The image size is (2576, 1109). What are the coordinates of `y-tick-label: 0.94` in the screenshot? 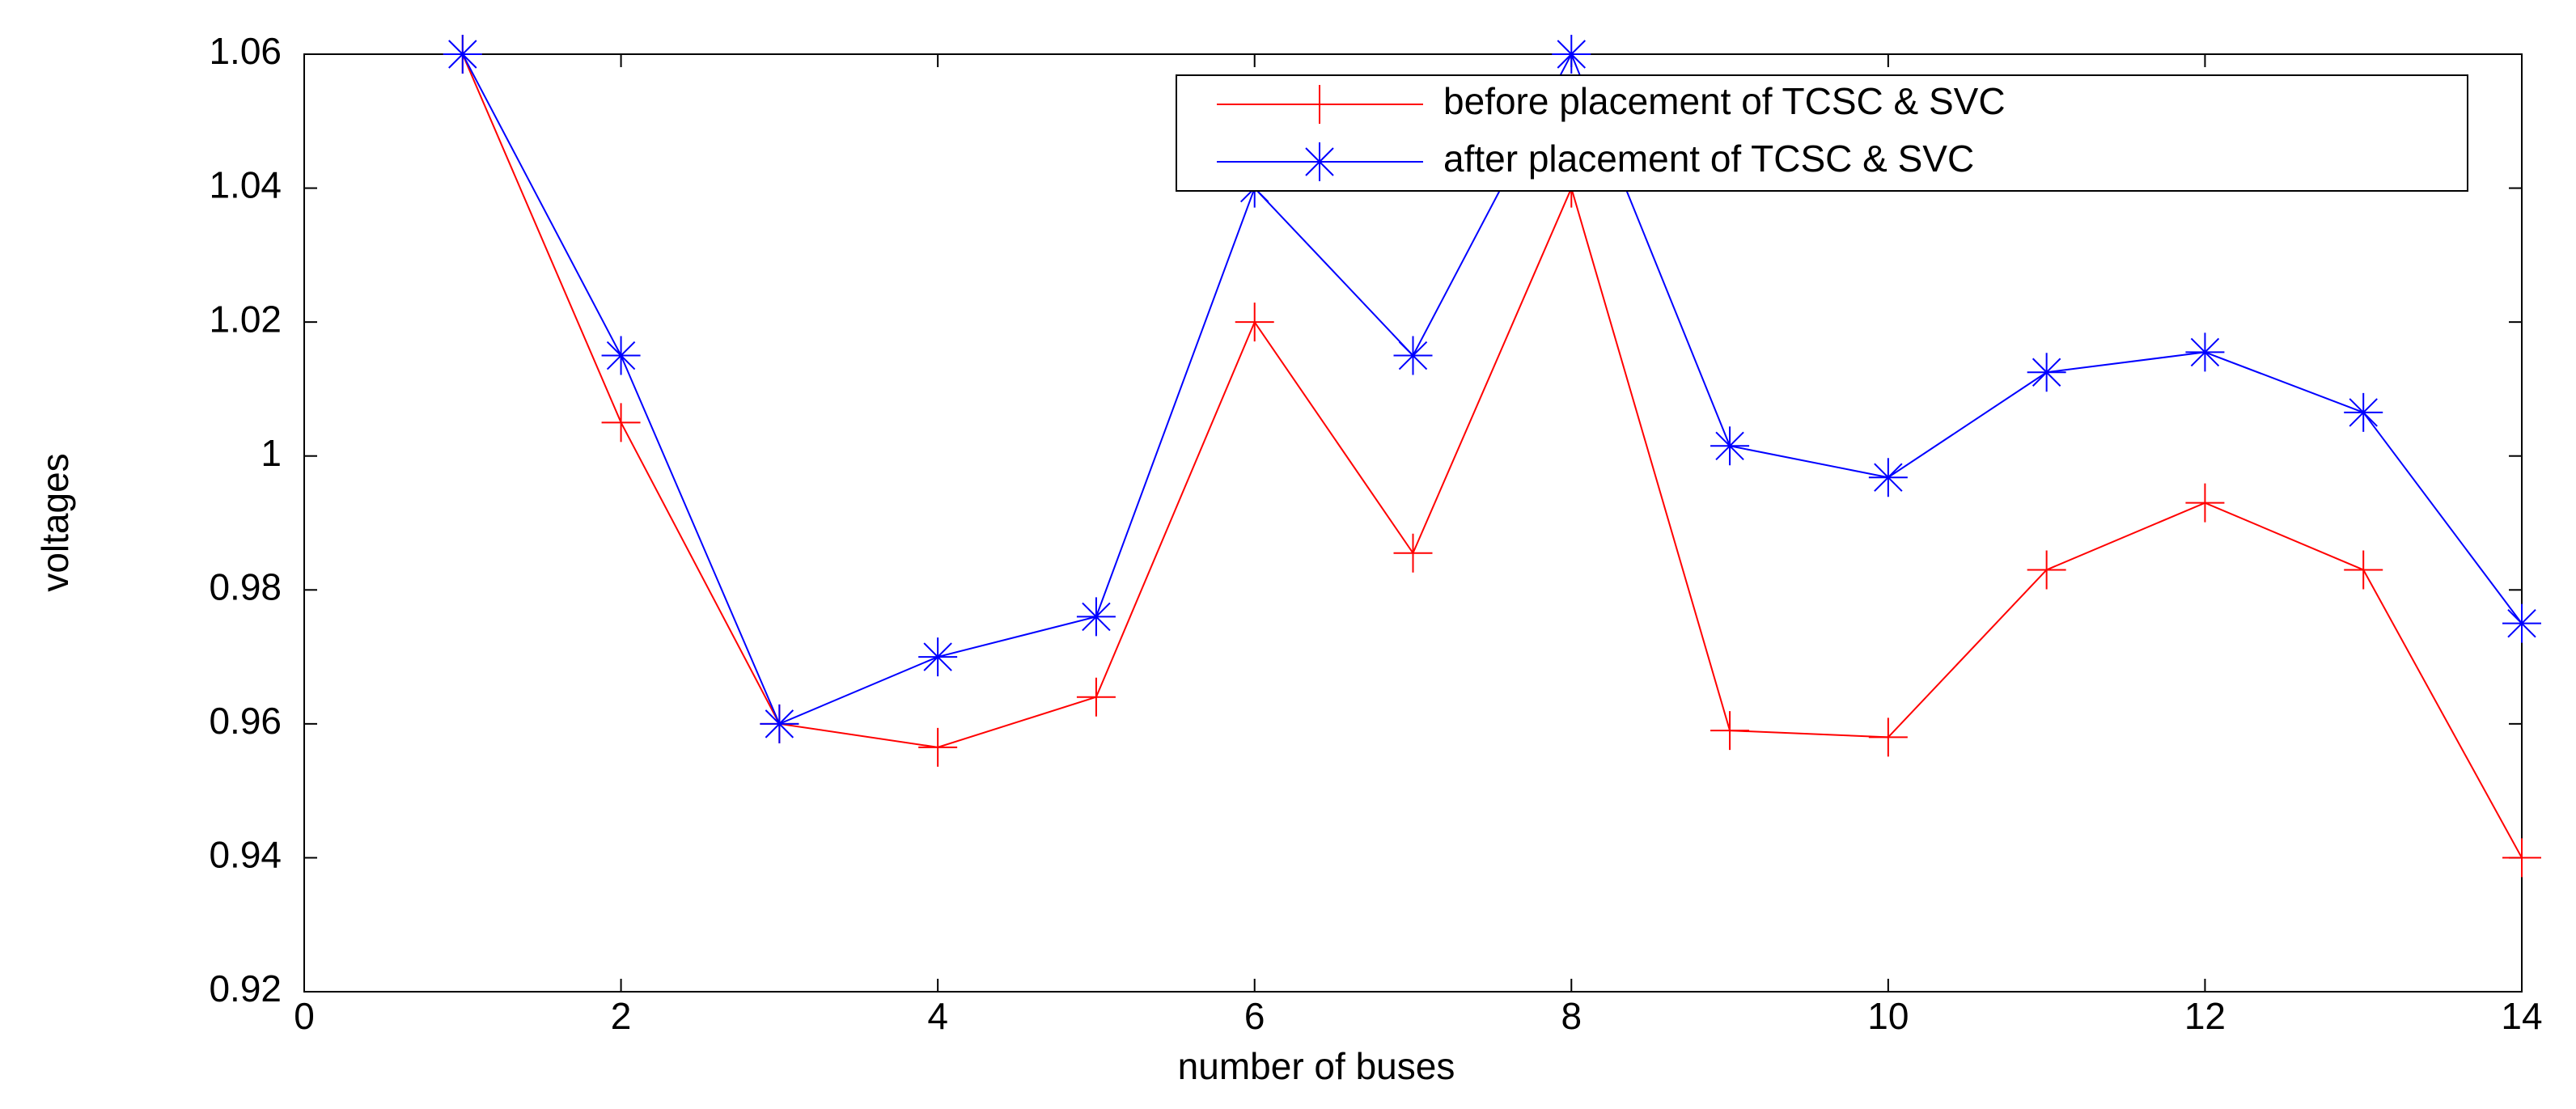 It's located at (245, 855).